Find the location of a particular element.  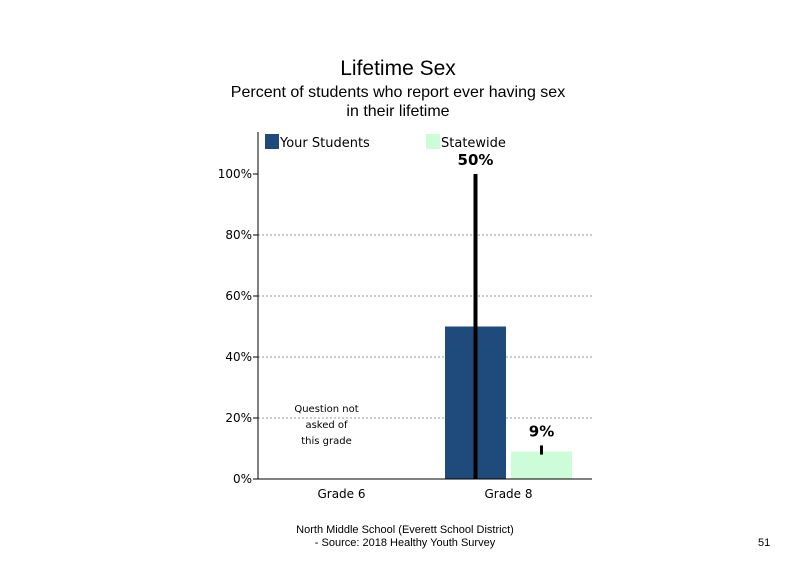

page-number: 51 is located at coordinates (764, 543).